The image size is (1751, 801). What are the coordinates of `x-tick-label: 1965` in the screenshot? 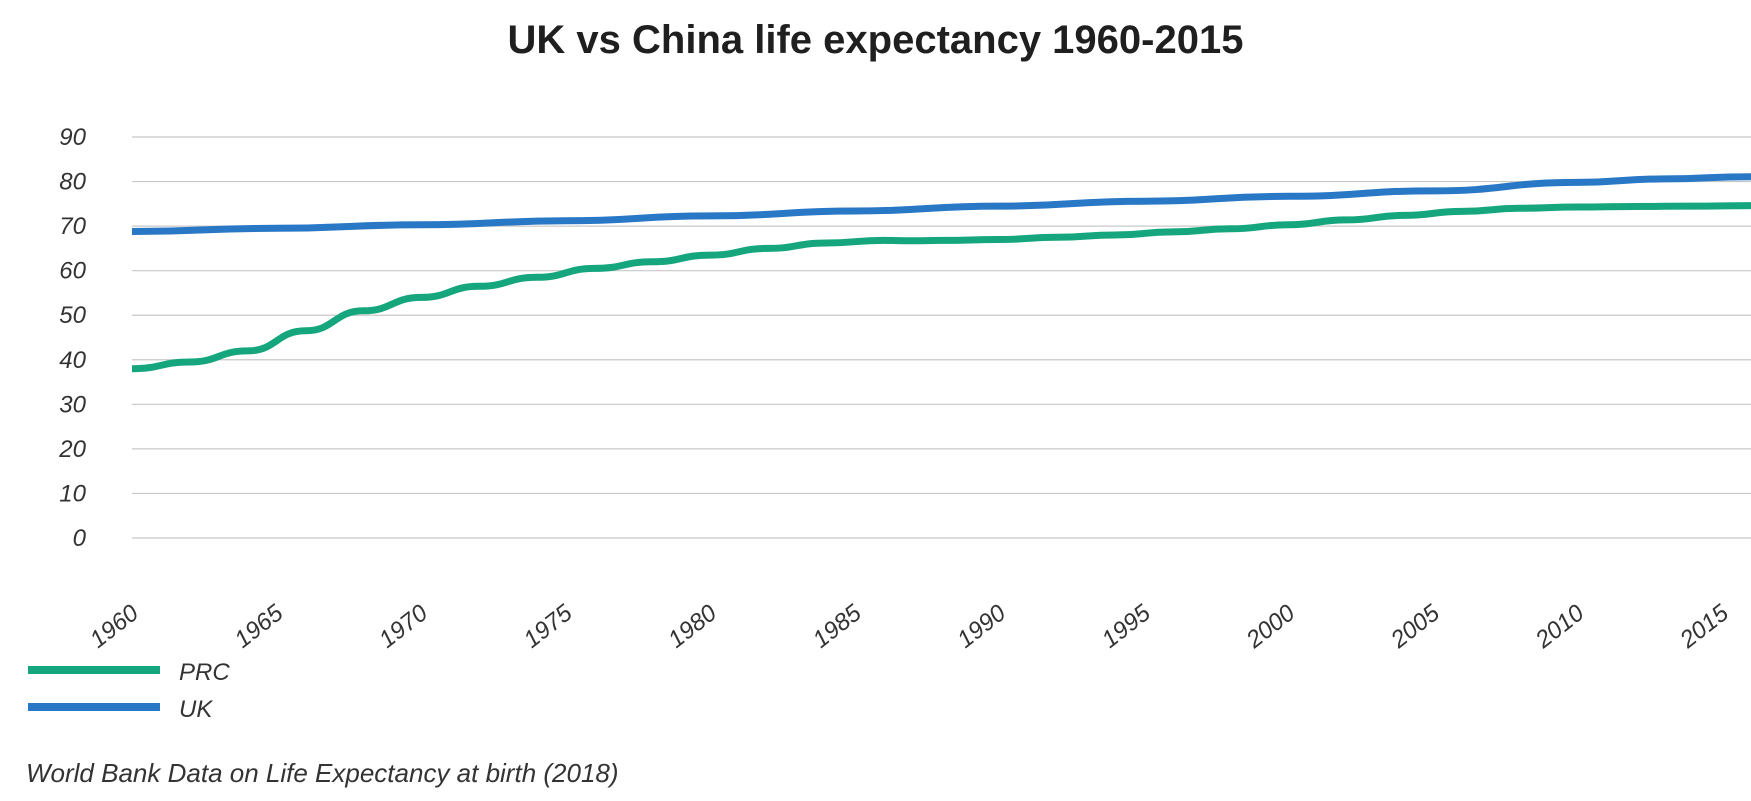 It's located at (259, 626).